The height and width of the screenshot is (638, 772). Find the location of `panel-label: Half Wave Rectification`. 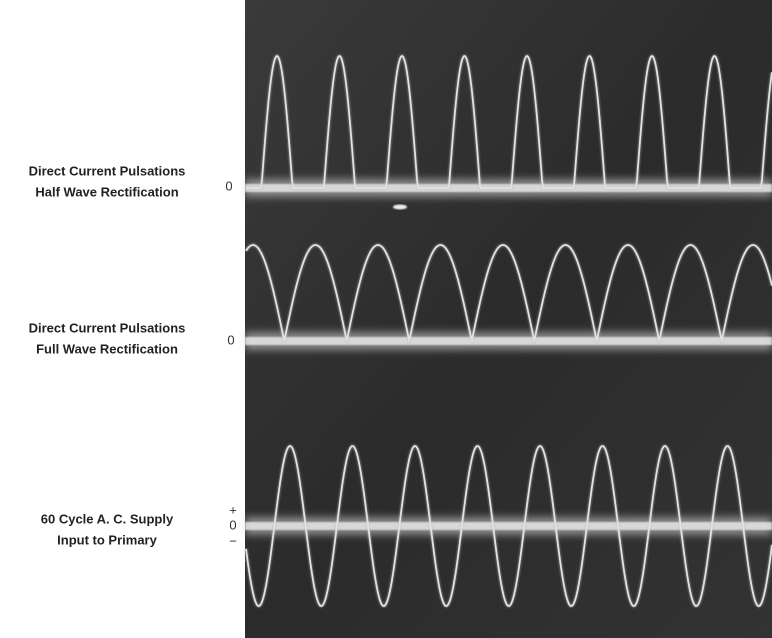

panel-label: Half Wave Rectification is located at coordinates (106, 191).